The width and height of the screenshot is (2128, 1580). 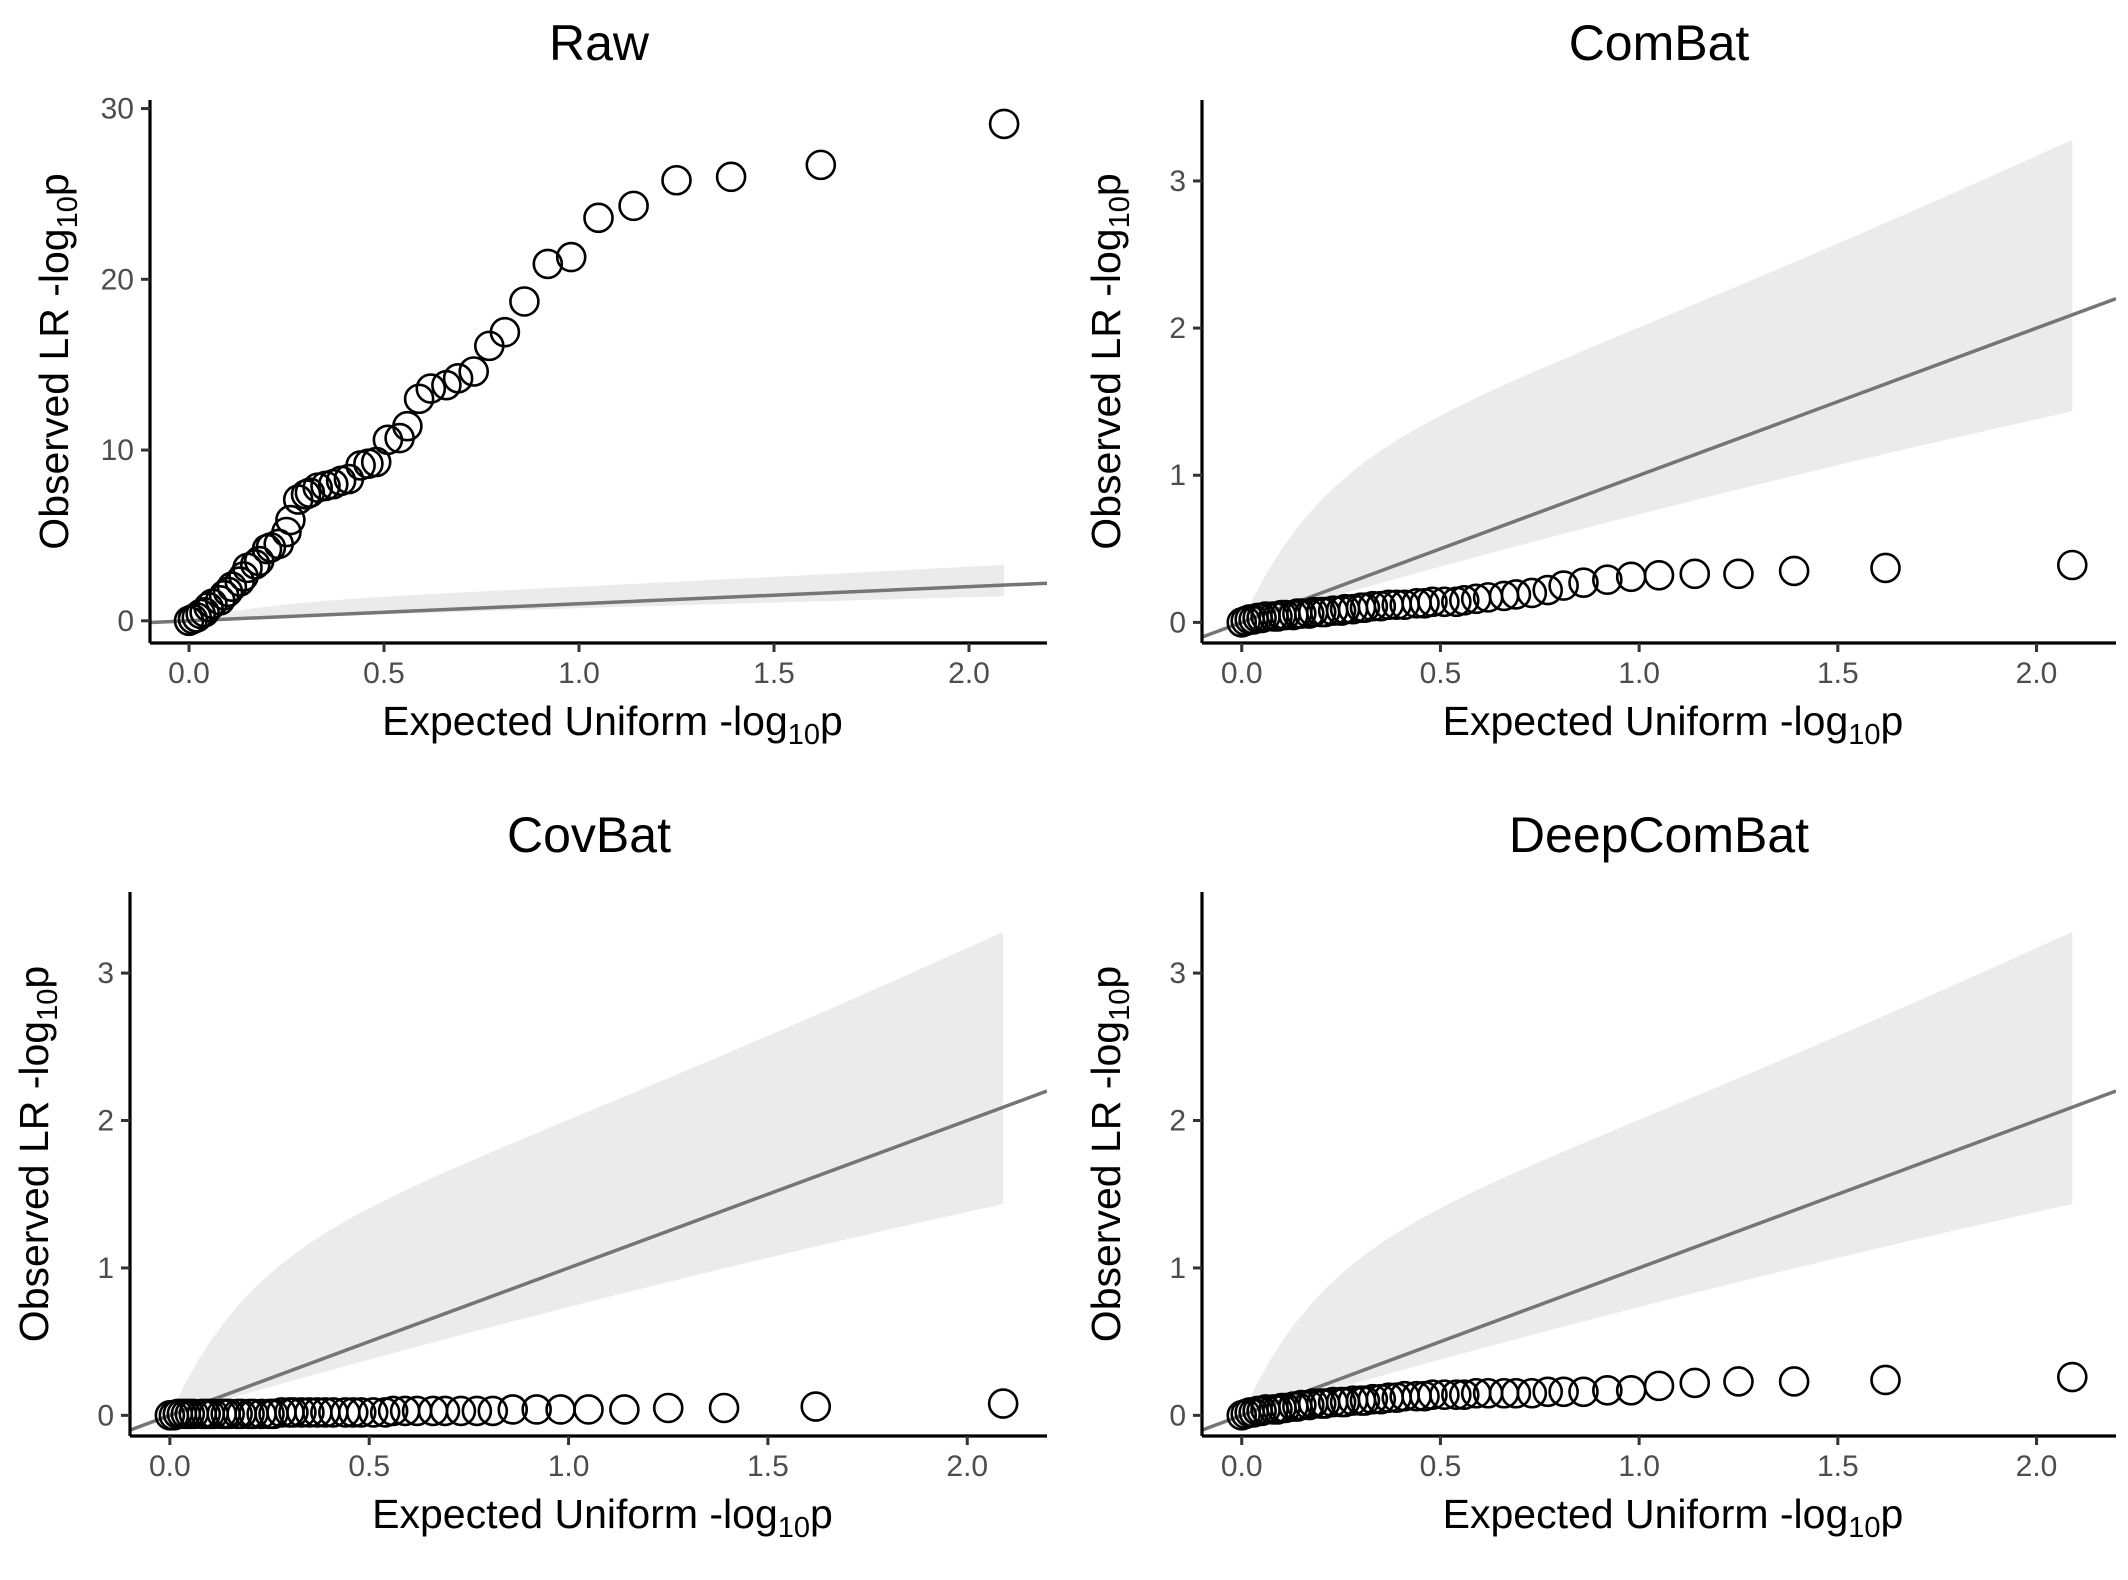 I want to click on y-tick-label: 30, so click(x=117, y=109).